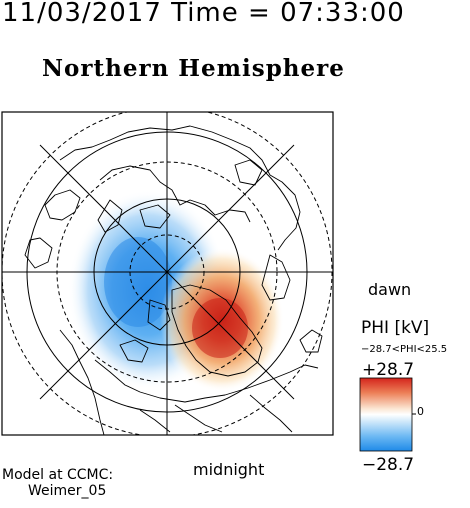 The image size is (470, 508). Describe the element at coordinates (386, 414) in the screenshot. I see `colorbar` at that location.